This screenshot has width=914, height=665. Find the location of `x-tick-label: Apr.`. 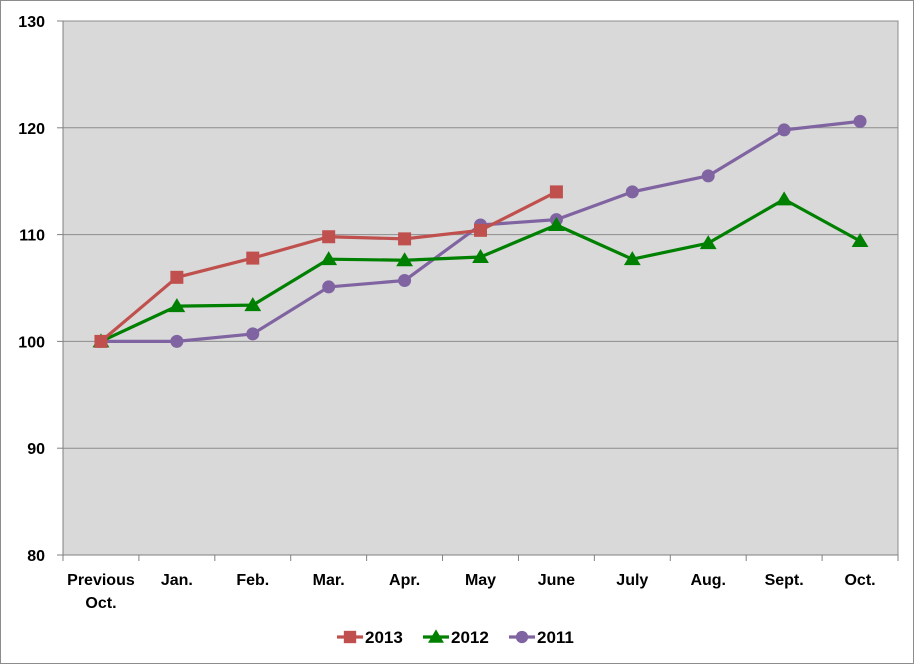

x-tick-label: Apr. is located at coordinates (404, 580).